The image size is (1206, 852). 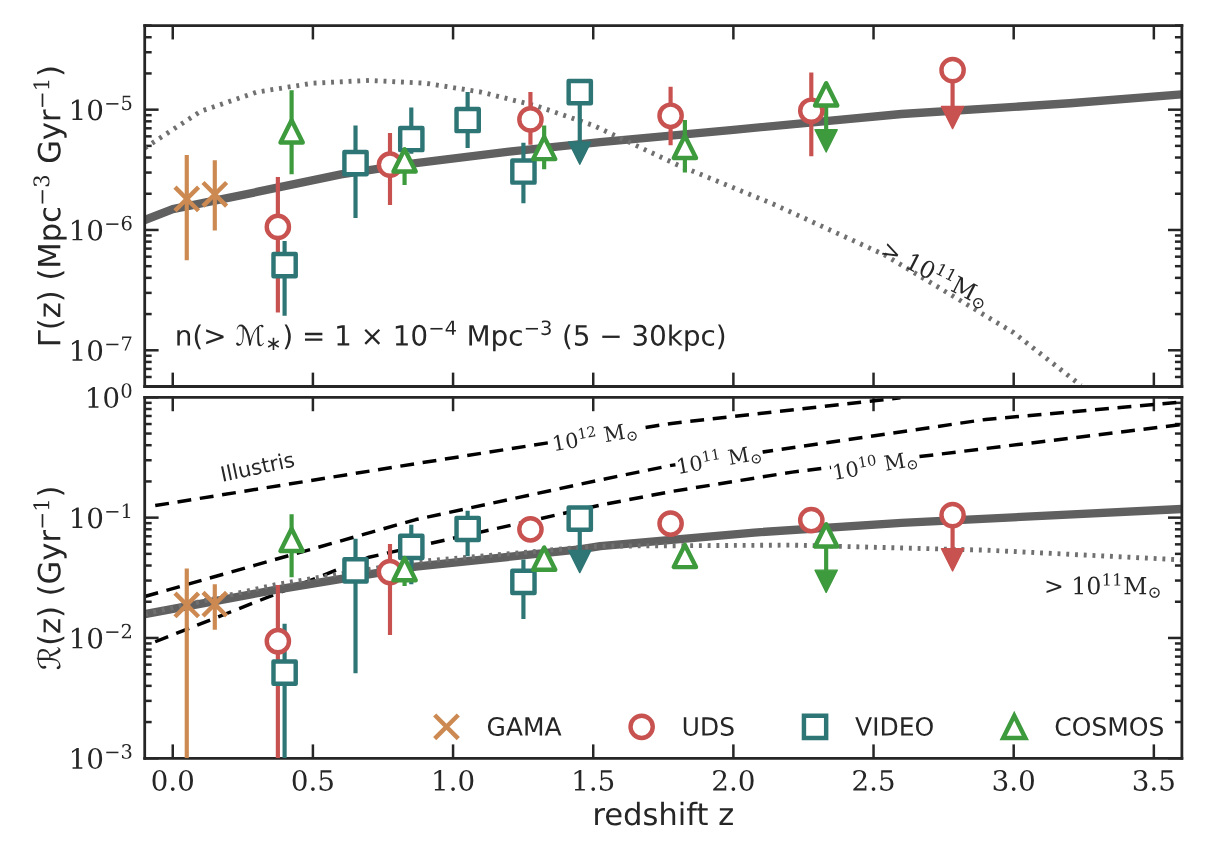 I want to click on y-axis-title: Γ(z) (Mpc$^{−3}$ Gyr$^{−1}$), so click(x=50, y=206).